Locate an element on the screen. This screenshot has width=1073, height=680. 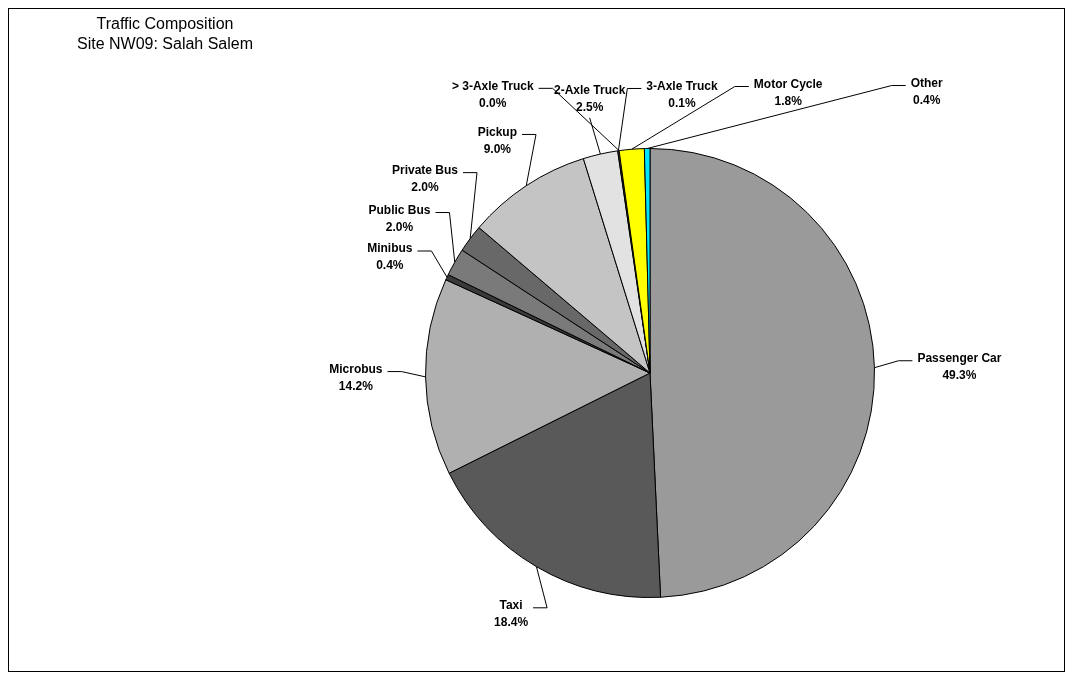
data-label: 1.8% is located at coordinates (788, 100).